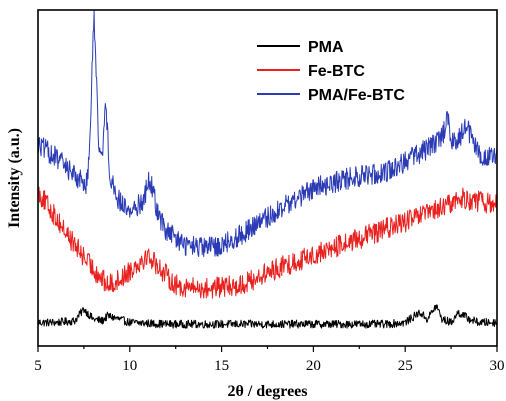 The image size is (506, 401). What do you see at coordinates (313, 366) in the screenshot?
I see `x-tick-label: 20` at bounding box center [313, 366].